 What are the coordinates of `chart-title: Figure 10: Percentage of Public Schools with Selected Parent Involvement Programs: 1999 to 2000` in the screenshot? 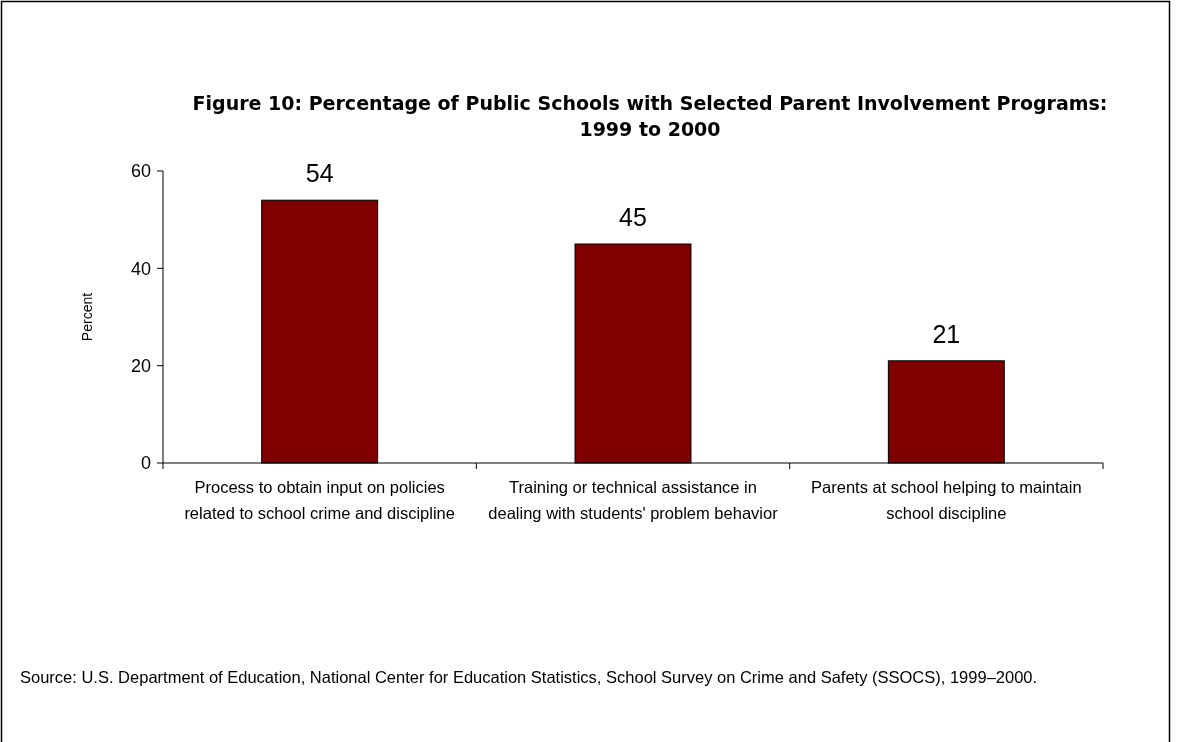 It's located at (650, 116).